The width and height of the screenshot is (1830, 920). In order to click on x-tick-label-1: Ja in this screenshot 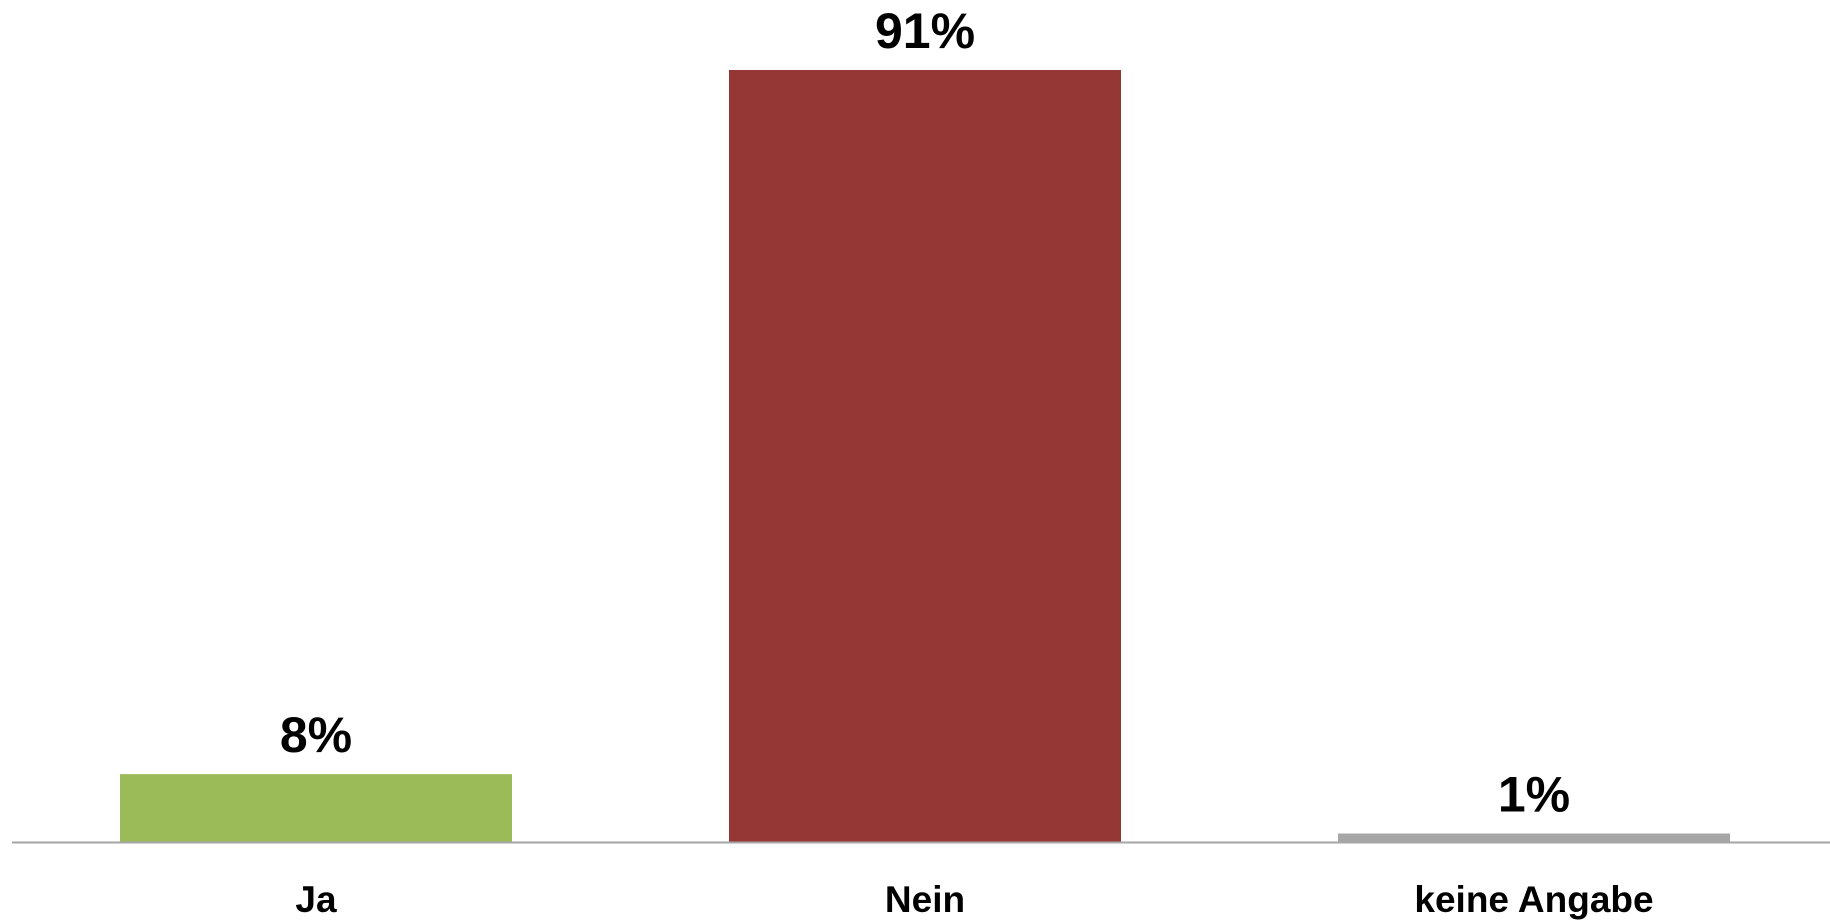, I will do `click(316, 899)`.